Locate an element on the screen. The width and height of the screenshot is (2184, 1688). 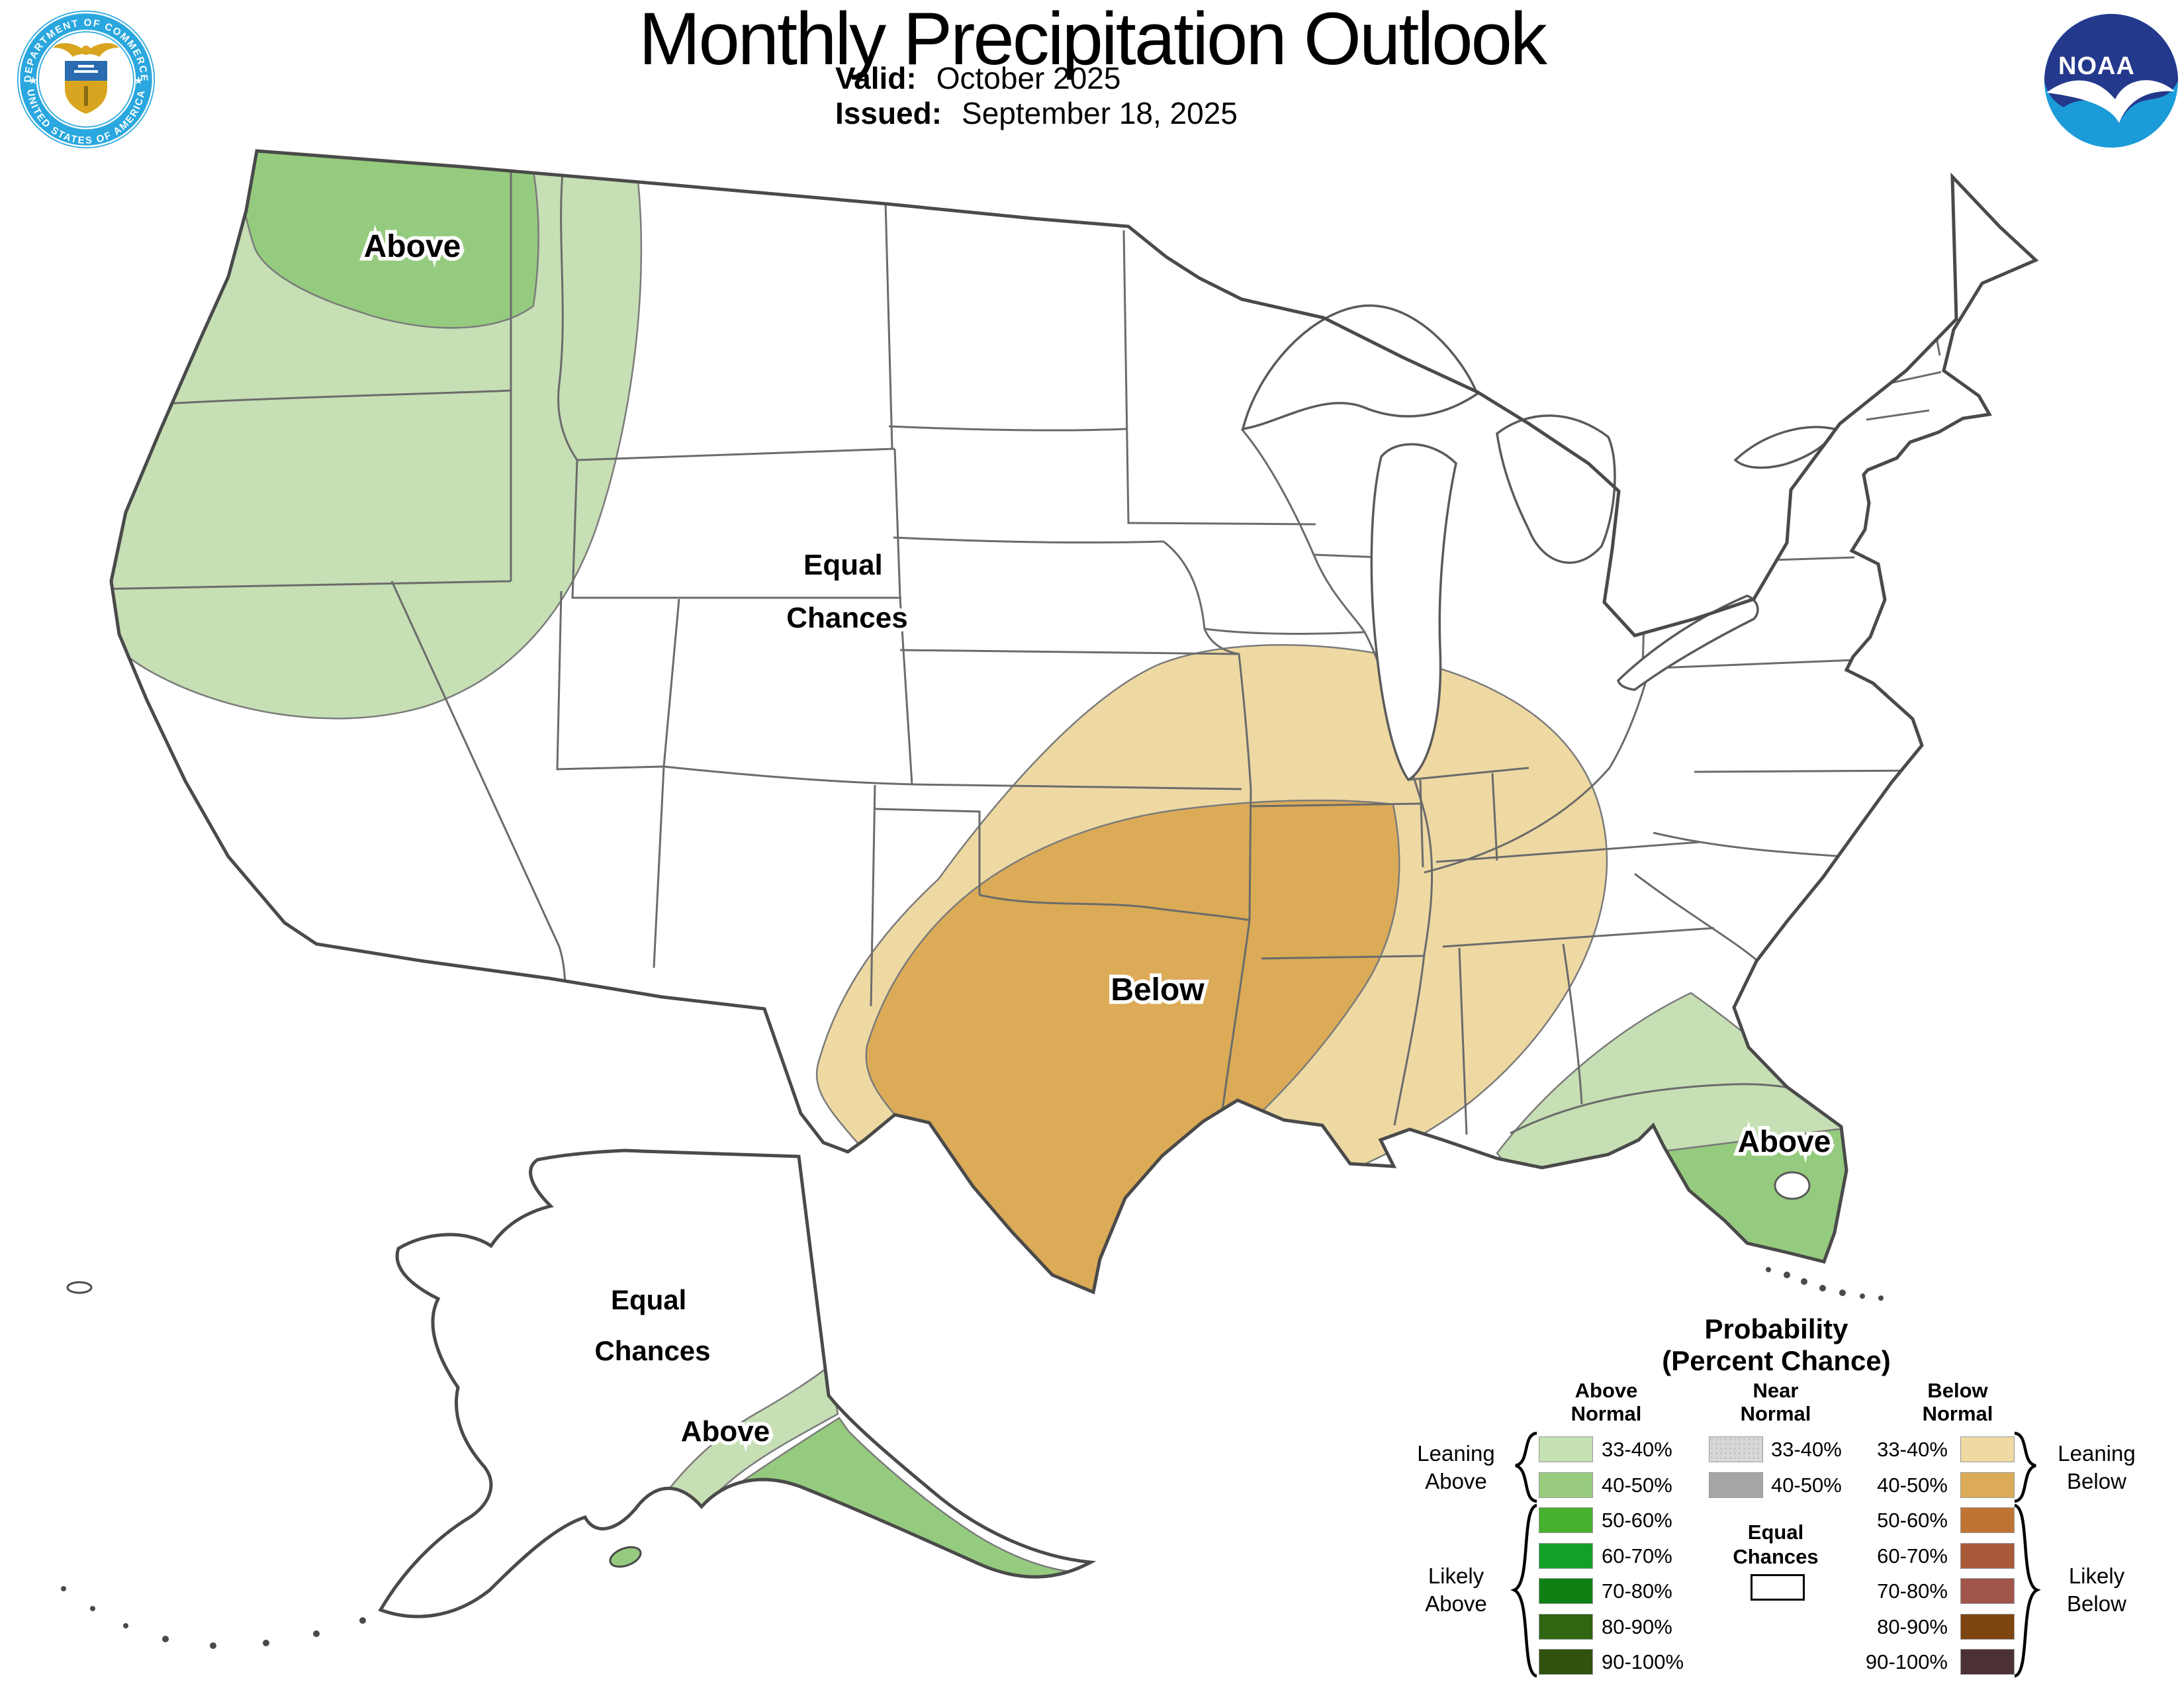
issued-row: Issued: September 18, 2025 is located at coordinates (1036, 113).